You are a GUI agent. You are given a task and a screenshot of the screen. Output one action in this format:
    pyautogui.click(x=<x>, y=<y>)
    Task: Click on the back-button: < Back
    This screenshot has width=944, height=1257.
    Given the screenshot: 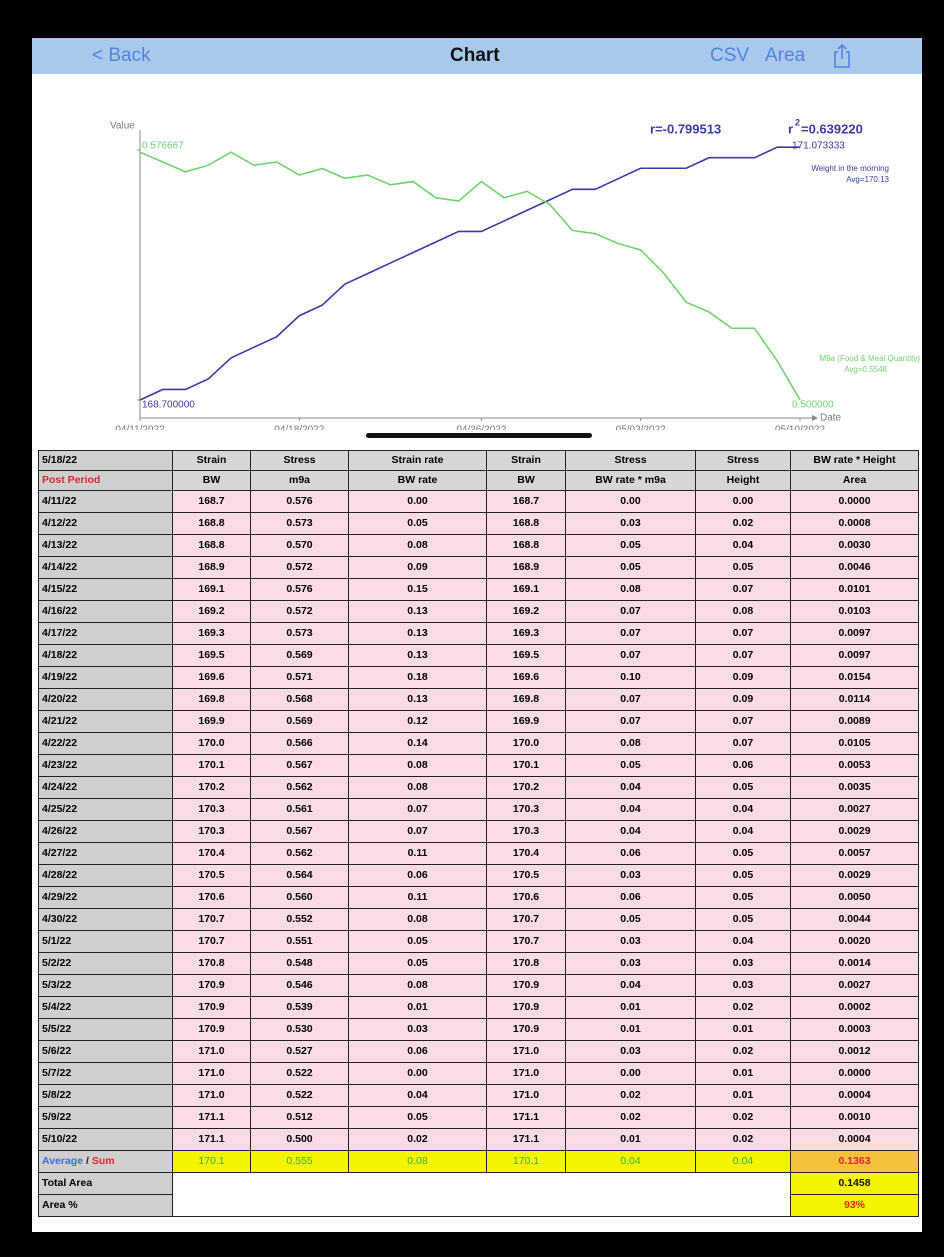 What is the action you would take?
    pyautogui.click(x=121, y=55)
    